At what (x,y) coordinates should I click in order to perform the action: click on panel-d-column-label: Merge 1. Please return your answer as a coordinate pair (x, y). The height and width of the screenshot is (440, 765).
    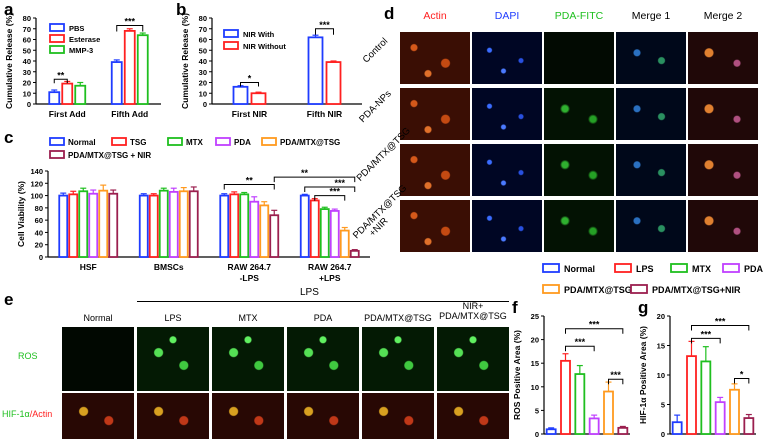
    Looking at the image, I should click on (651, 16).